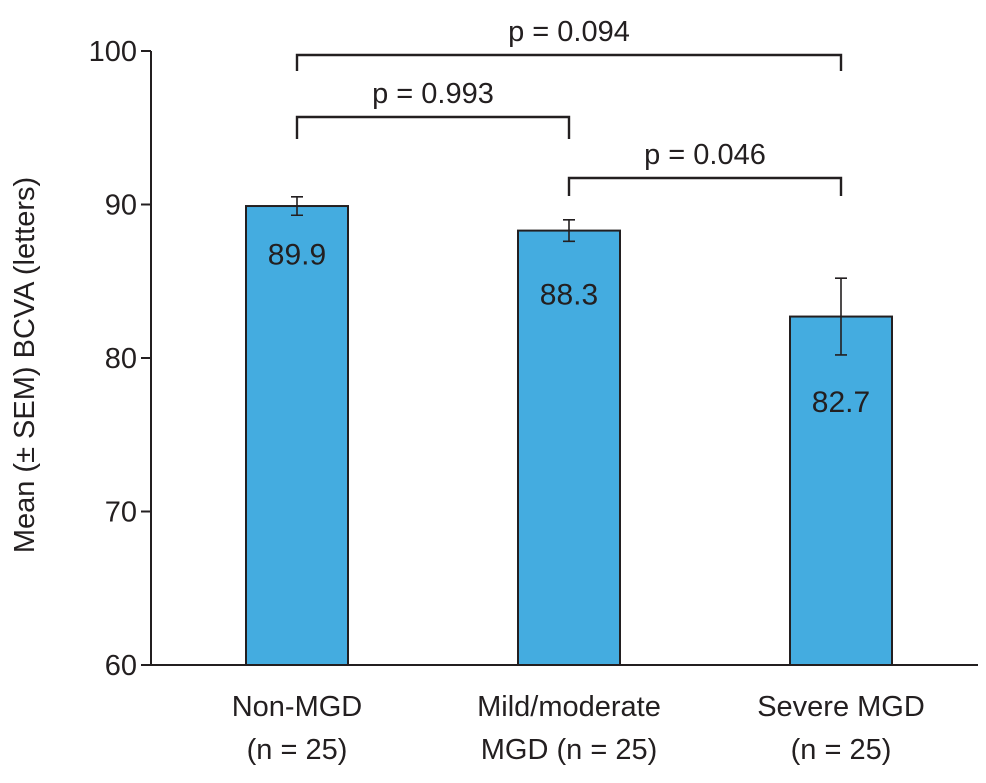 The image size is (986, 783). What do you see at coordinates (705, 155) in the screenshot?
I see `p-value-label-3: p = 0.046` at bounding box center [705, 155].